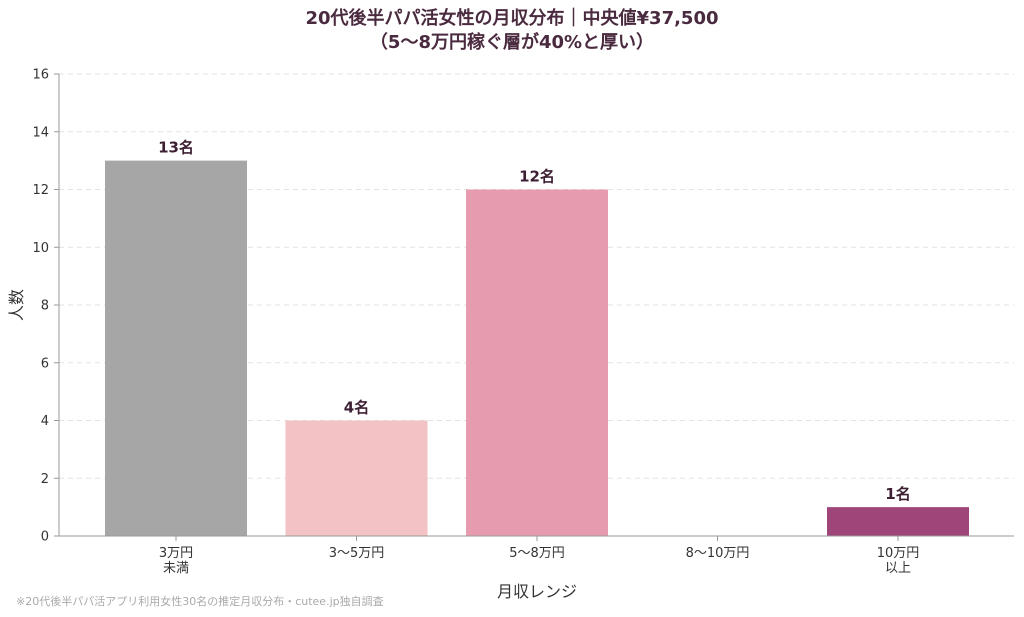 This screenshot has height=617, width=1024. What do you see at coordinates (16, 305) in the screenshot?
I see `y-axis-label: 人数` at bounding box center [16, 305].